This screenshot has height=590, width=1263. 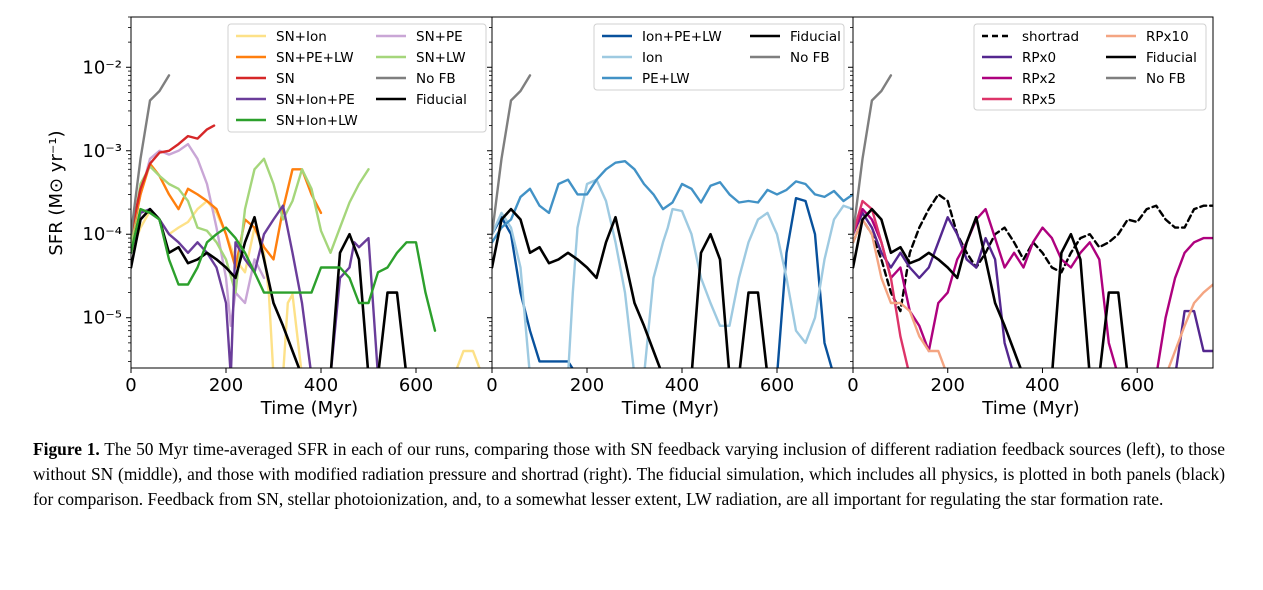 I want to click on y-tick-label: 10⁻⁴, so click(x=102, y=234).